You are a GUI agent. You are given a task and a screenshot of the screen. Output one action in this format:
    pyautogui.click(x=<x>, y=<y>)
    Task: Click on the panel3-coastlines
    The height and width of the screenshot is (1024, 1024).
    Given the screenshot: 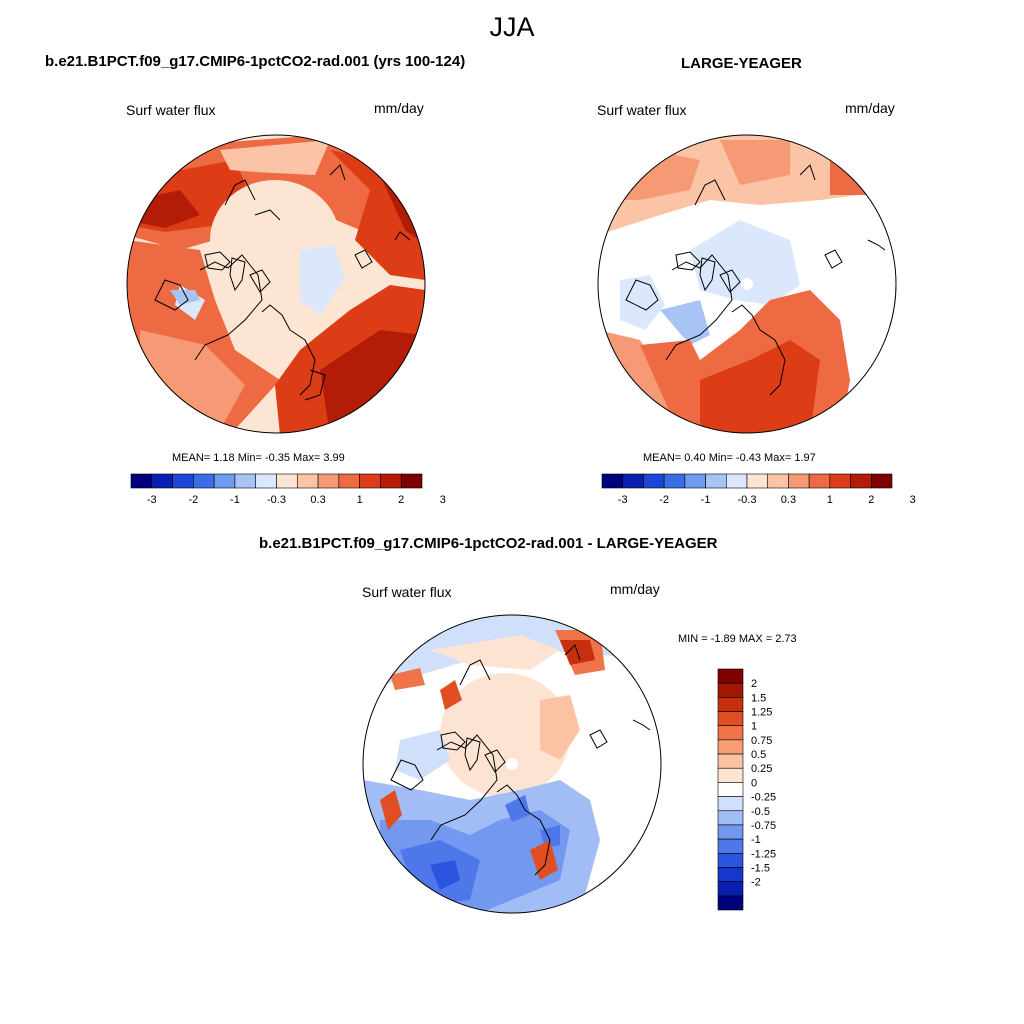 What is the action you would take?
    pyautogui.click(x=520, y=760)
    